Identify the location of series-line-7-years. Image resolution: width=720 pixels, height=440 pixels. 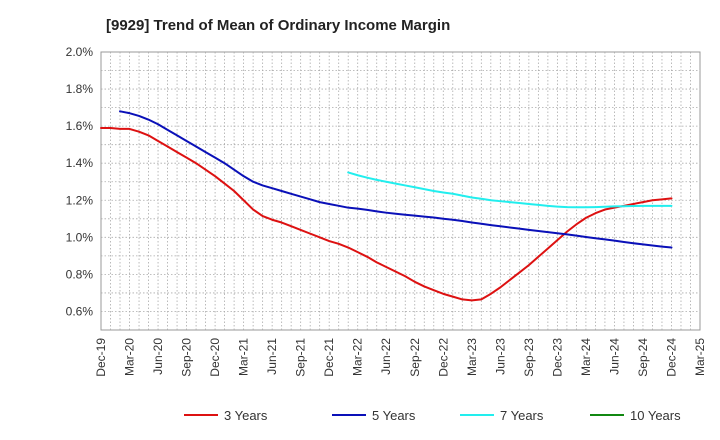
(510, 190).